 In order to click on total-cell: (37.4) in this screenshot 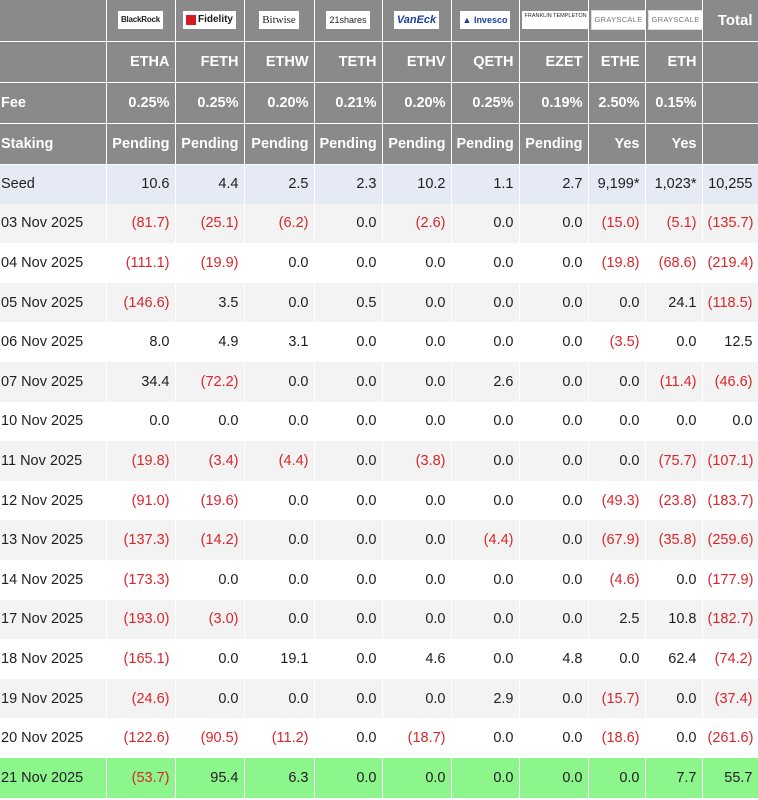, I will do `click(730, 698)`.